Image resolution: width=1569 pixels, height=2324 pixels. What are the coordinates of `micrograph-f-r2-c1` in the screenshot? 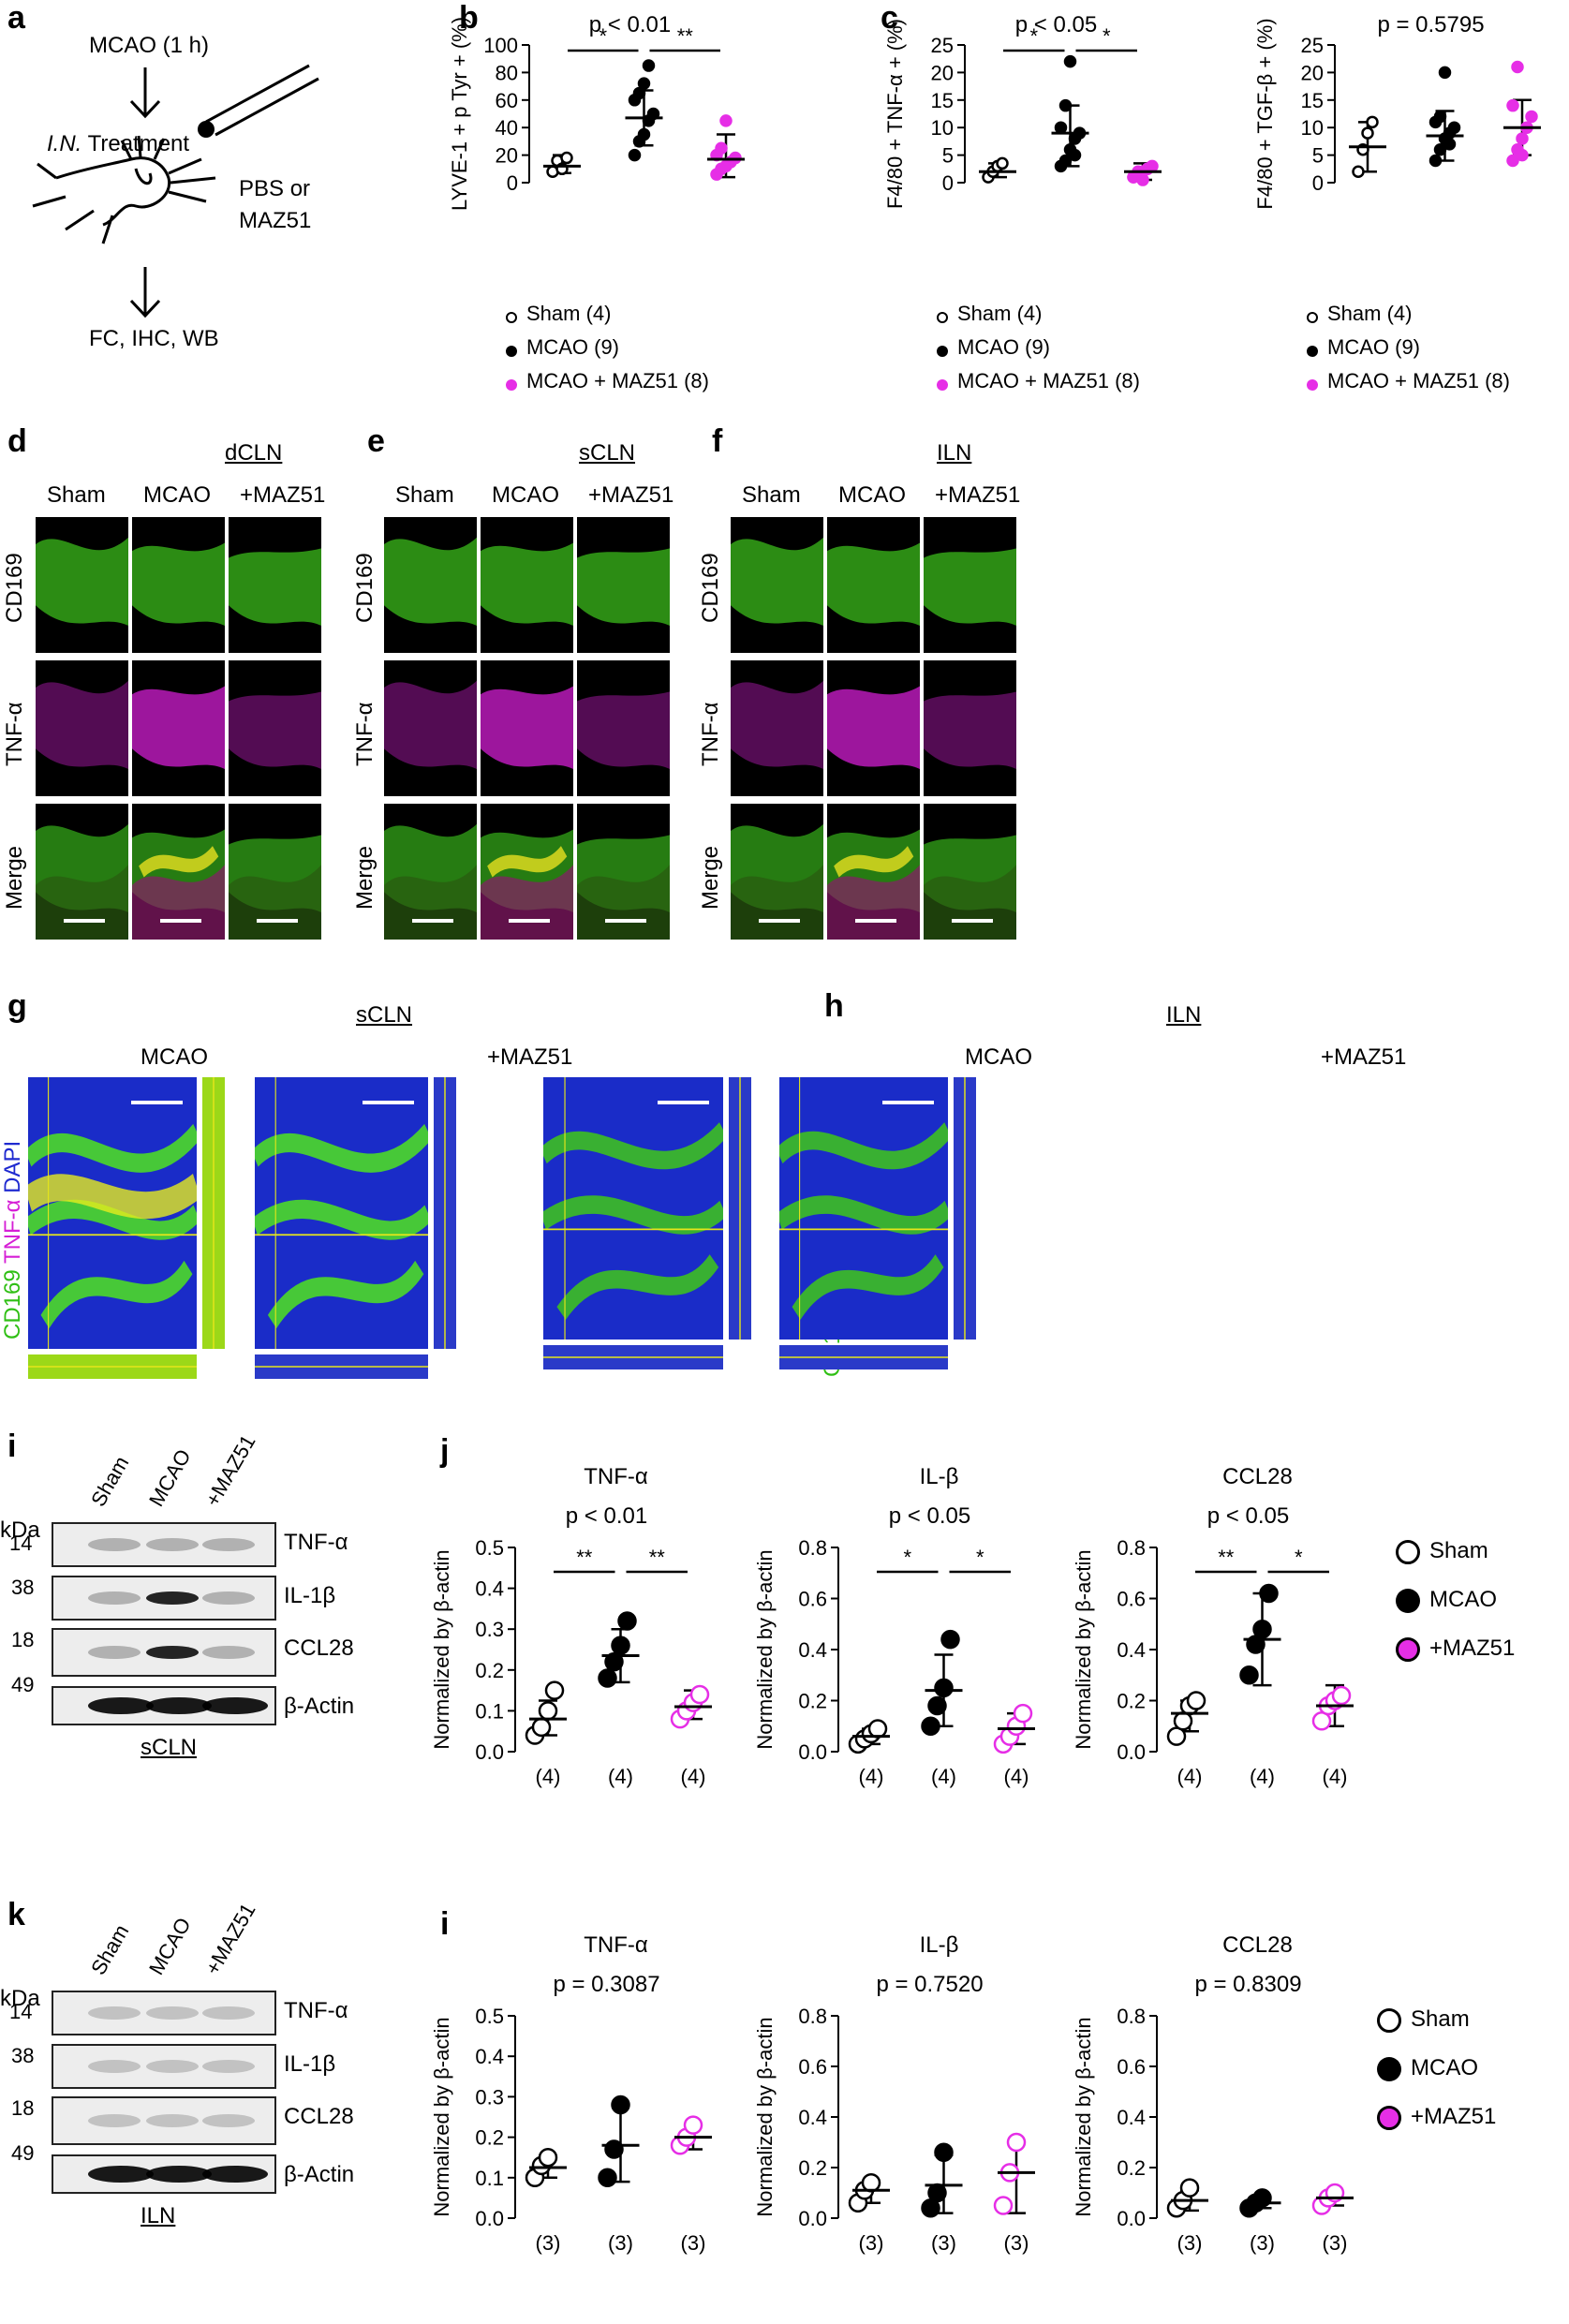 It's located at (874, 872).